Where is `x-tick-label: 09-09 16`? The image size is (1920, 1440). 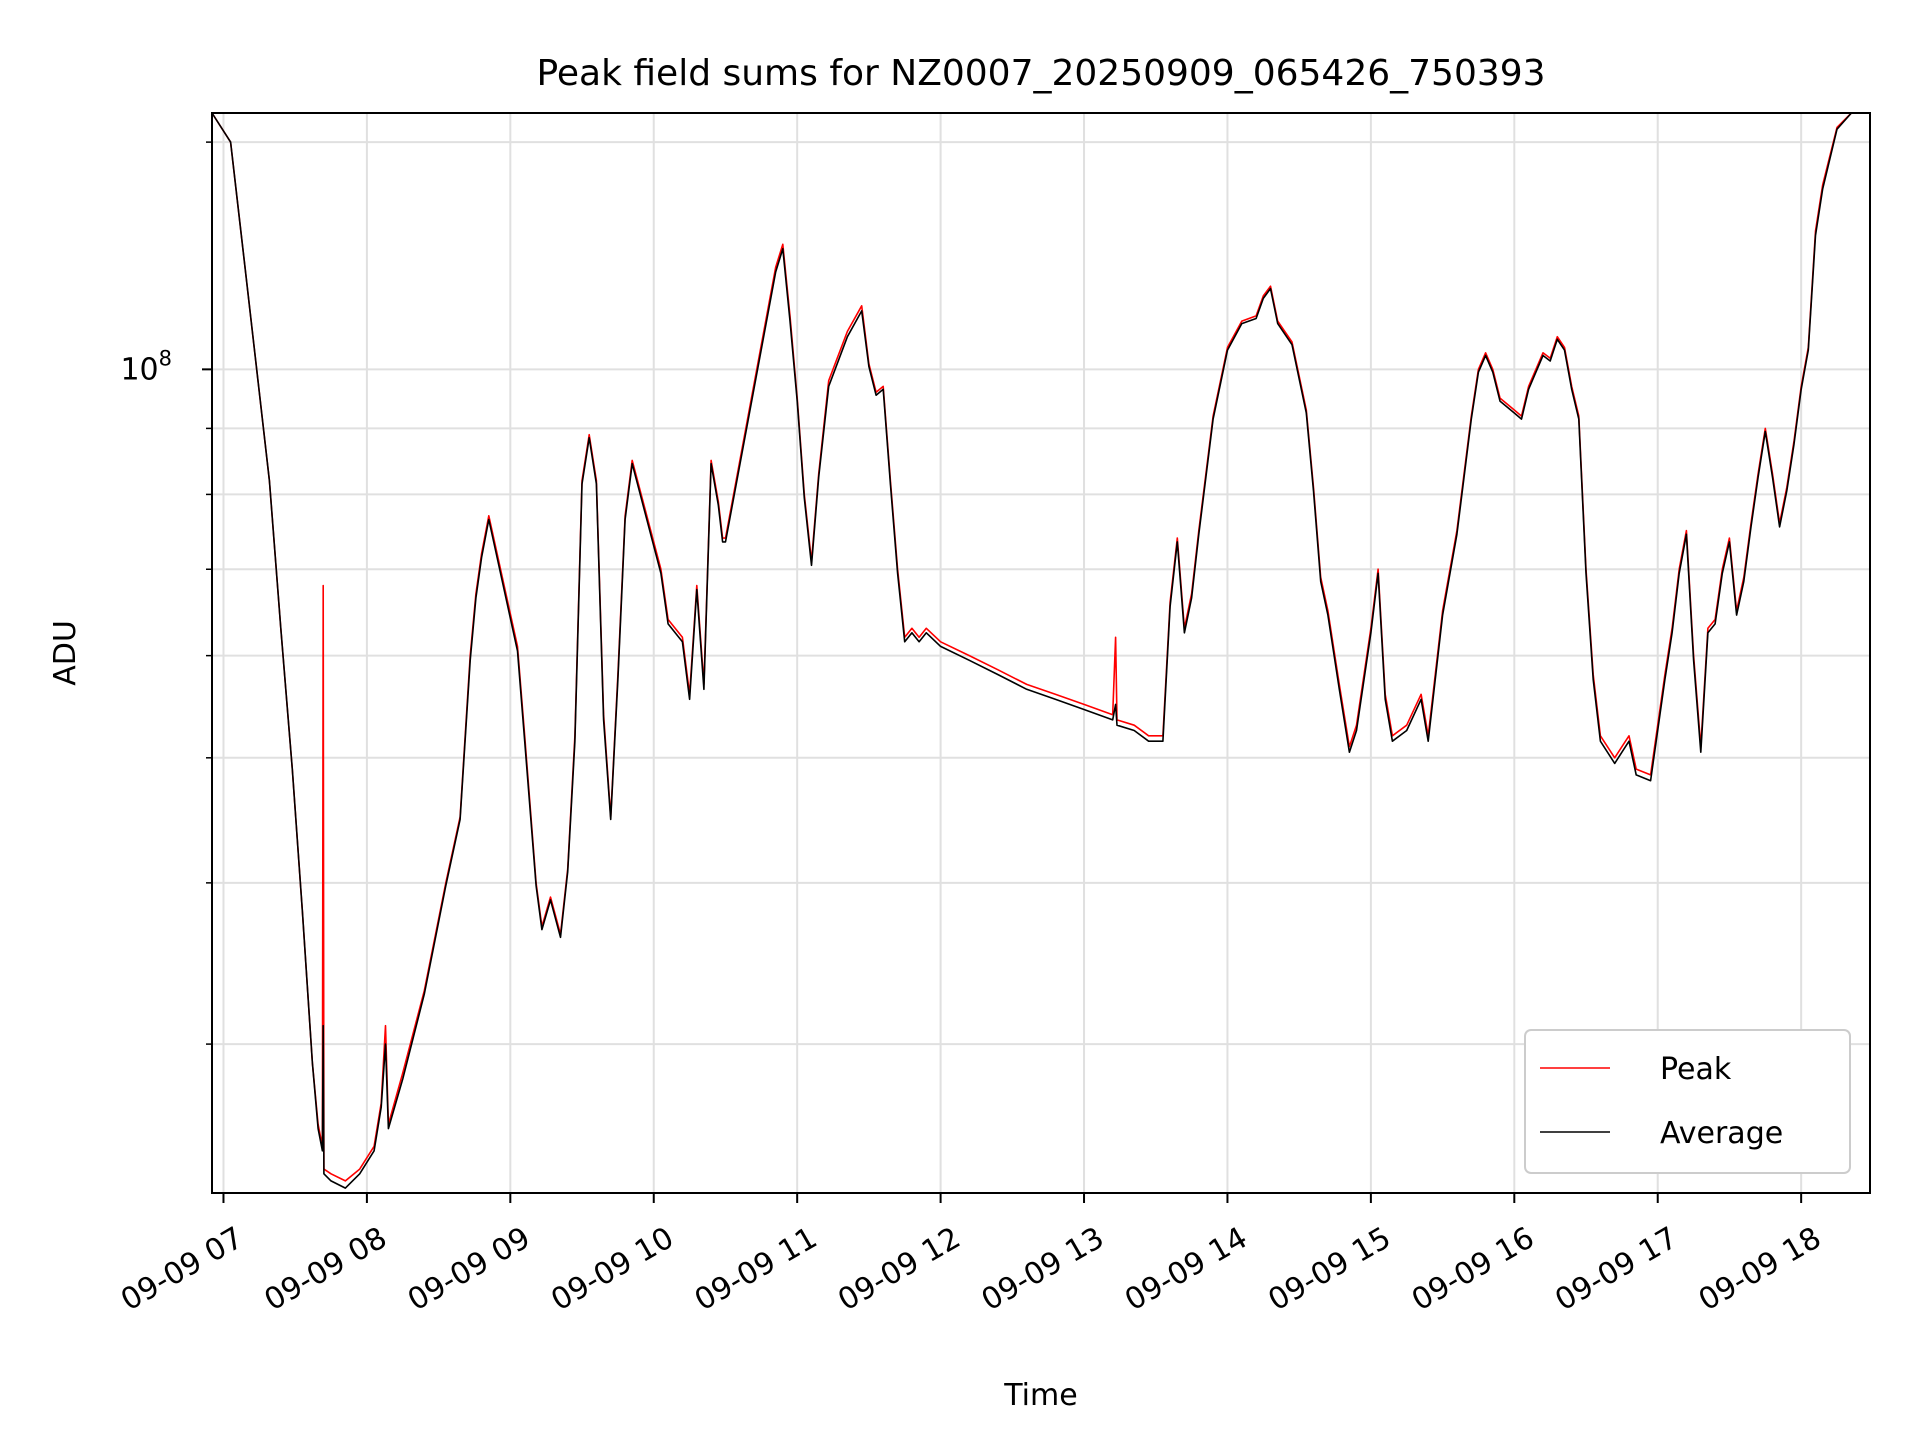
x-tick-label: 09-09 16 is located at coordinates (1473, 1269).